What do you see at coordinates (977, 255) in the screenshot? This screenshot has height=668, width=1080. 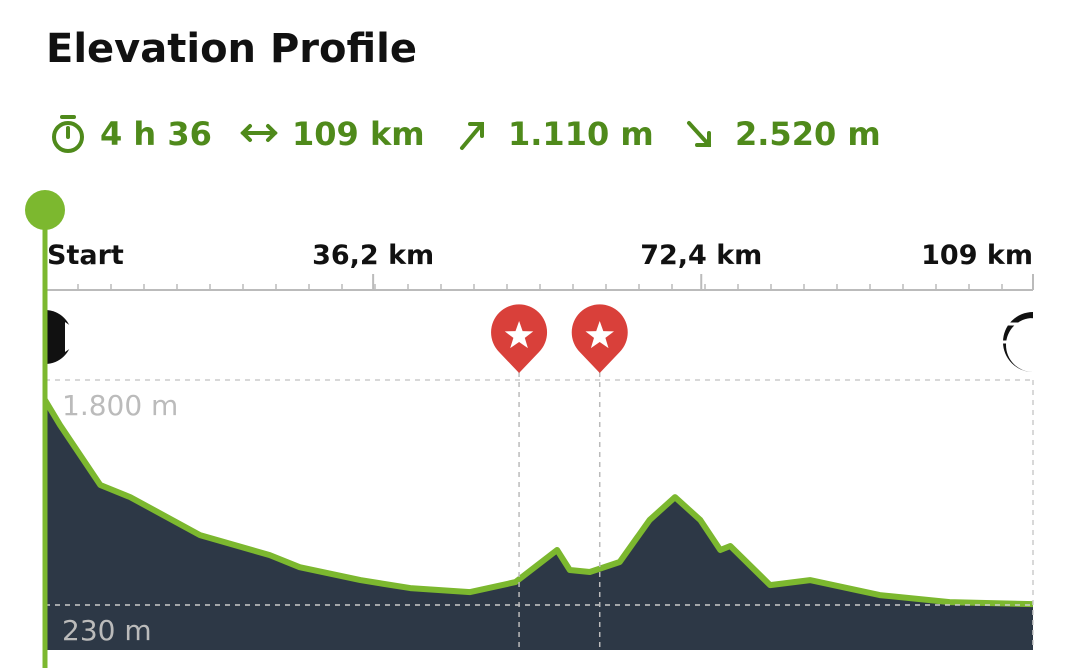 I see `x-tick-label: 109 km` at bounding box center [977, 255].